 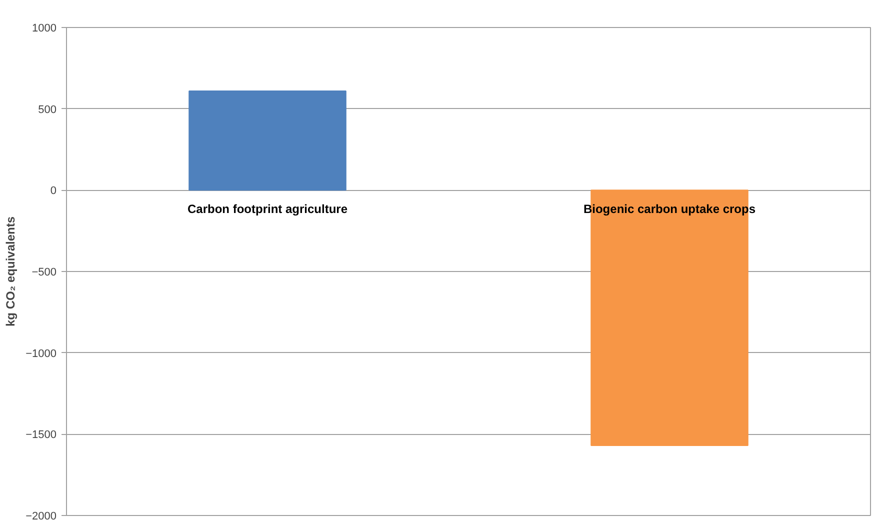 I want to click on y-tick-label: −1500, so click(x=41, y=435).